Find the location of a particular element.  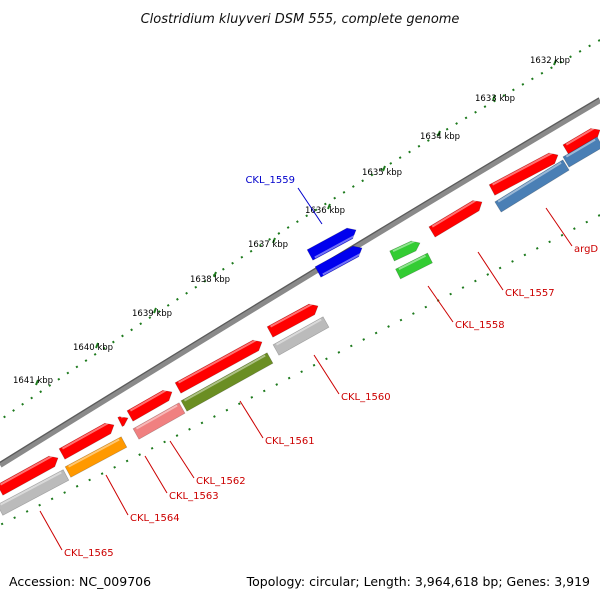

gene-CKL_1558-cds is located at coordinates (414, 266).